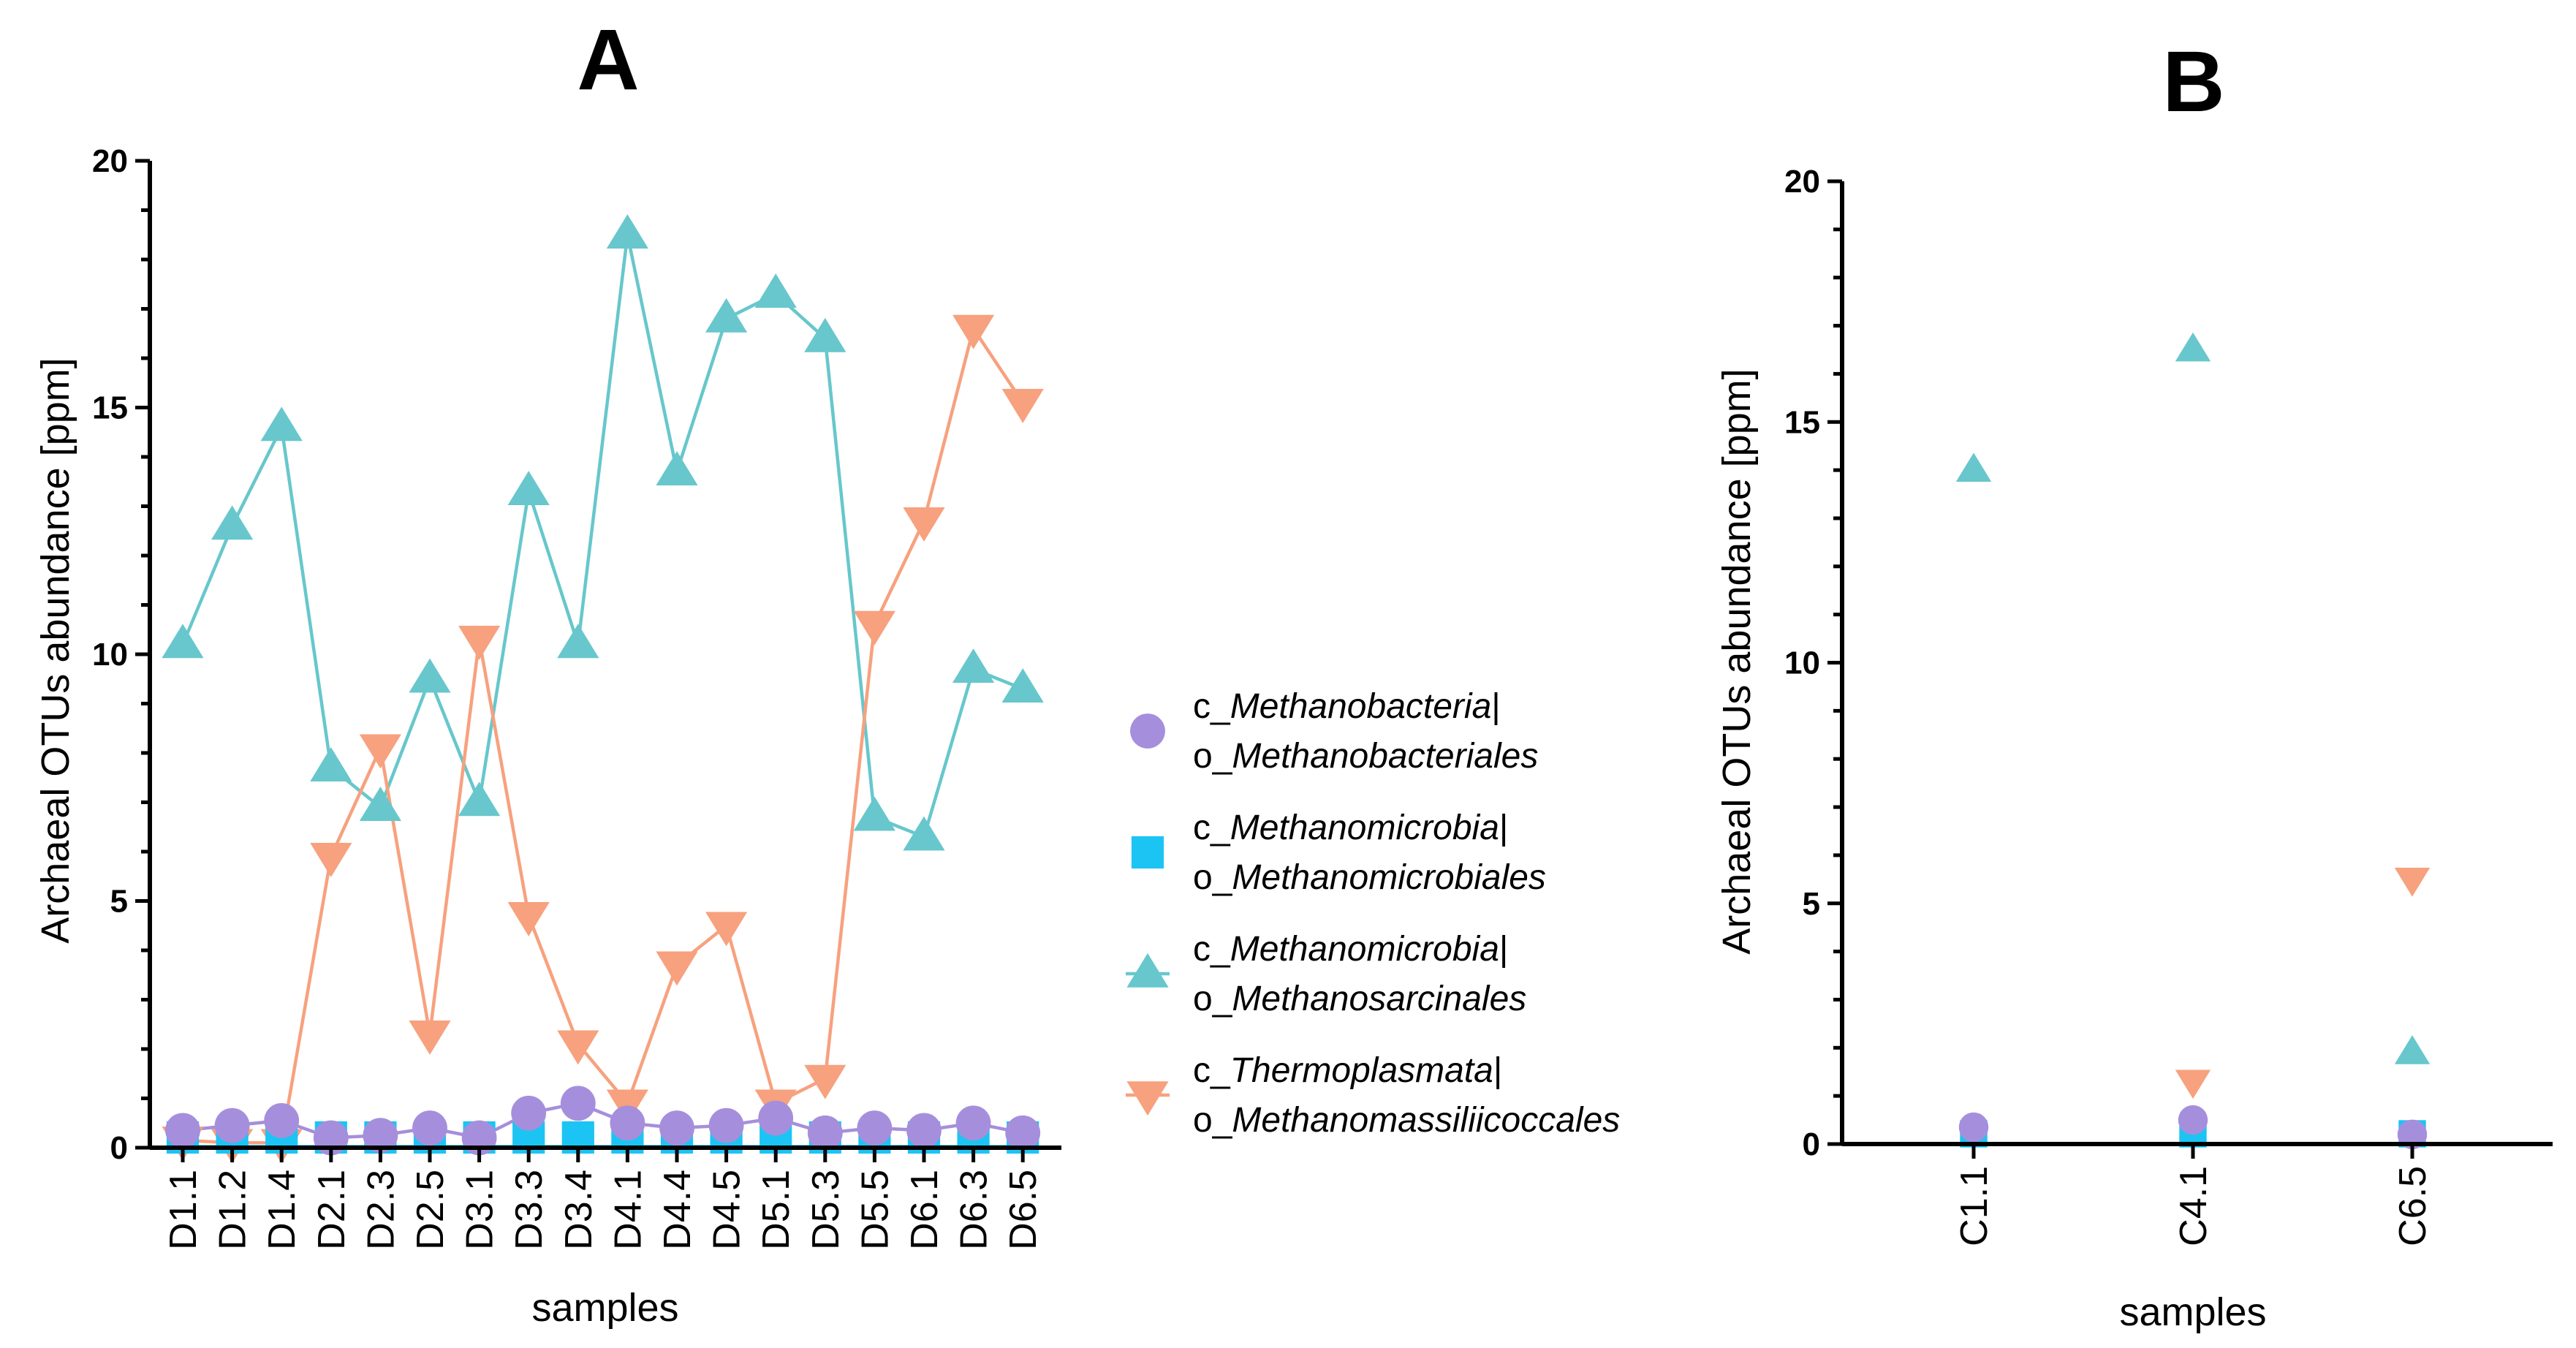 The image size is (2576, 1348). I want to click on panel-a-x-category-label: D5.5, so click(875, 1210).